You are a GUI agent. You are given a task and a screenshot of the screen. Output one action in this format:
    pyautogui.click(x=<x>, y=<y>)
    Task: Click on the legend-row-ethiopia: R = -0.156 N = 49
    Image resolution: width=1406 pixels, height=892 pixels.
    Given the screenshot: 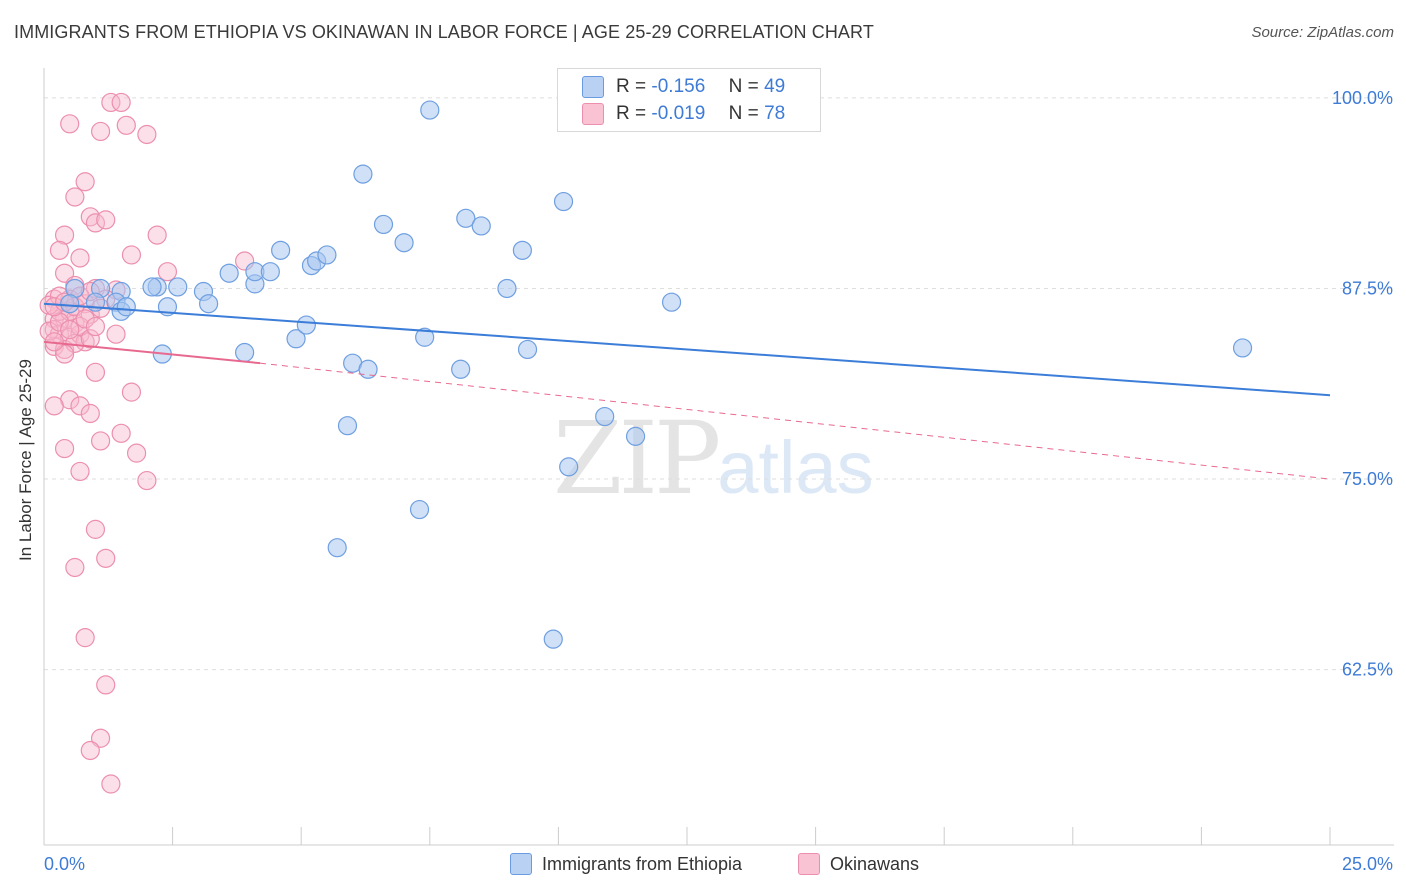 What is the action you would take?
    pyautogui.click(x=683, y=87)
    